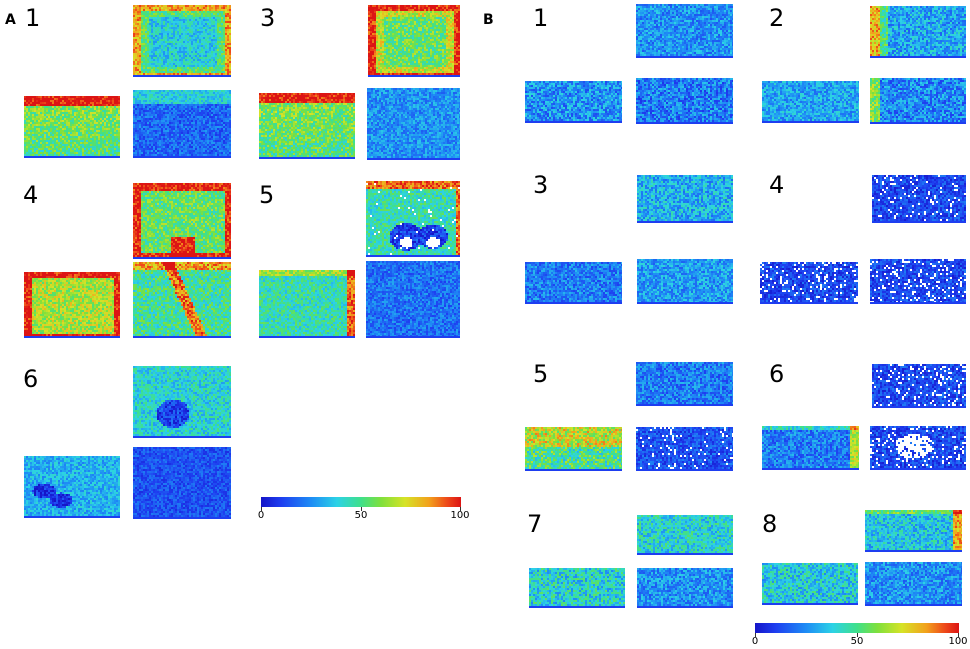 The width and height of the screenshot is (970, 649). Describe the element at coordinates (307, 126) in the screenshot. I see `heatmap-a3-left` at that location.